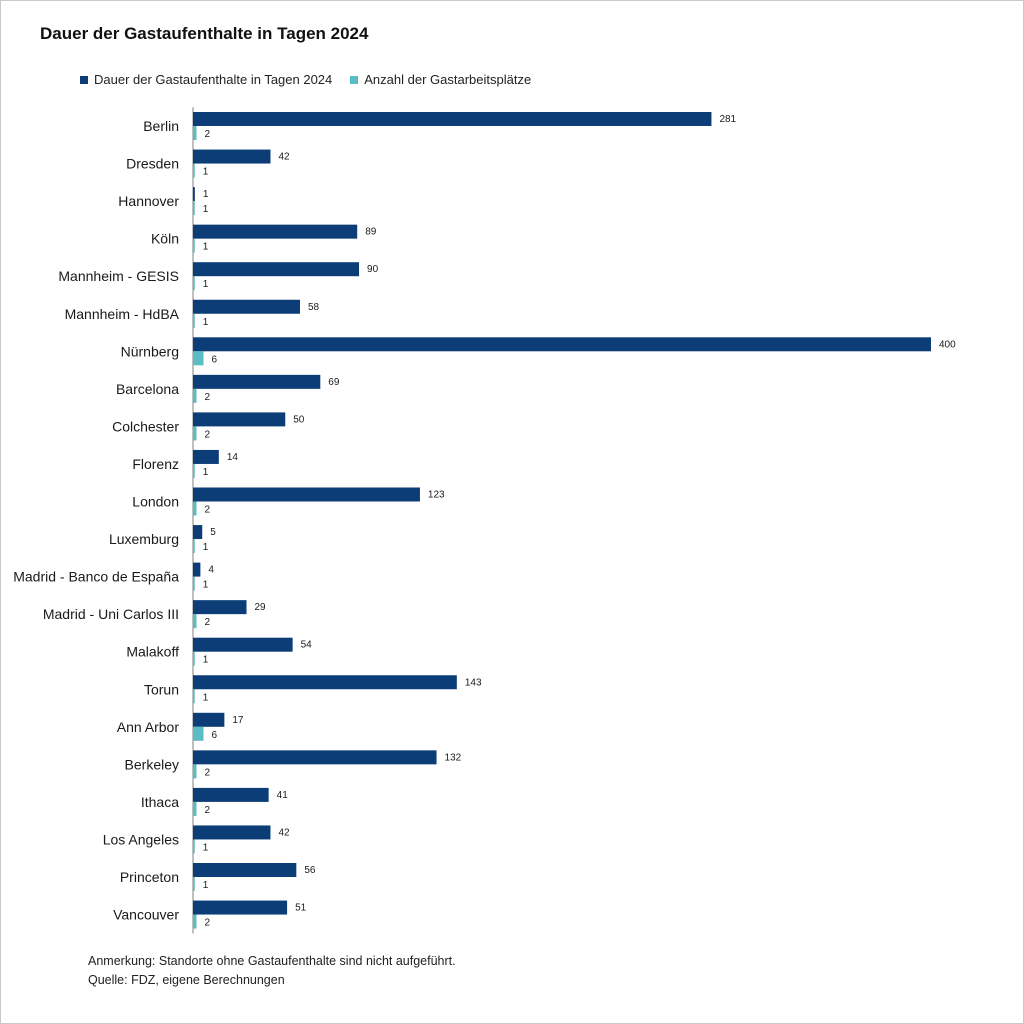 Image resolution: width=1024 pixels, height=1024 pixels. Describe the element at coordinates (96, 577) in the screenshot. I see `category-label: Madrid - Banco de España` at that location.